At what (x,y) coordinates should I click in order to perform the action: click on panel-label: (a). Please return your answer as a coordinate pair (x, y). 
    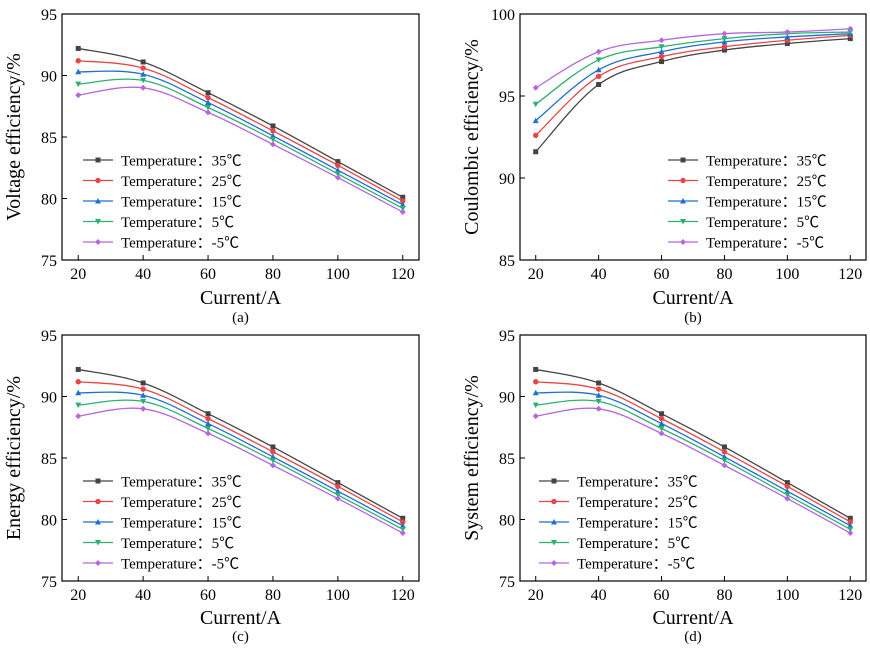
    Looking at the image, I should click on (240, 318).